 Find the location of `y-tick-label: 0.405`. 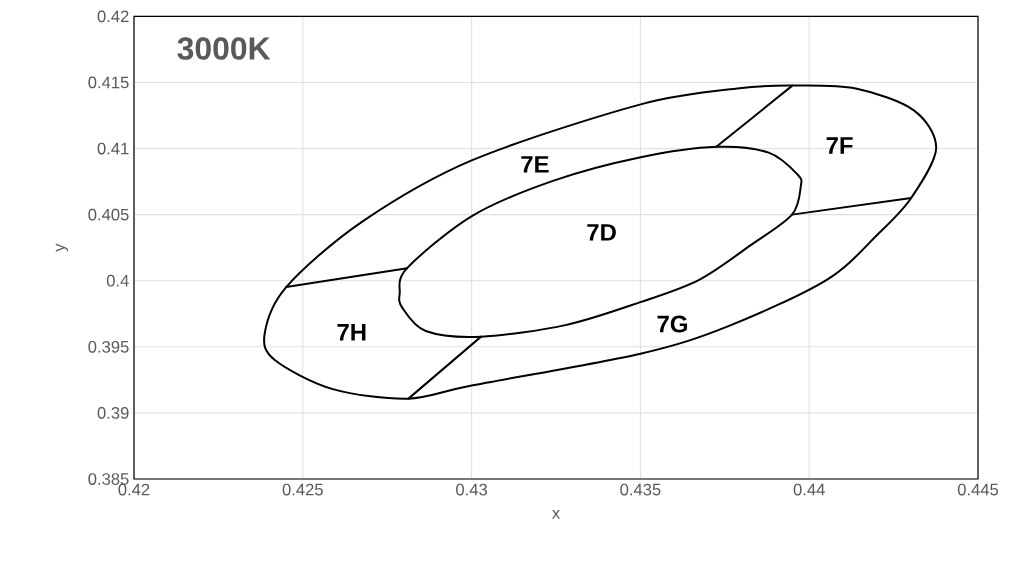

y-tick-label: 0.405 is located at coordinates (108, 214).